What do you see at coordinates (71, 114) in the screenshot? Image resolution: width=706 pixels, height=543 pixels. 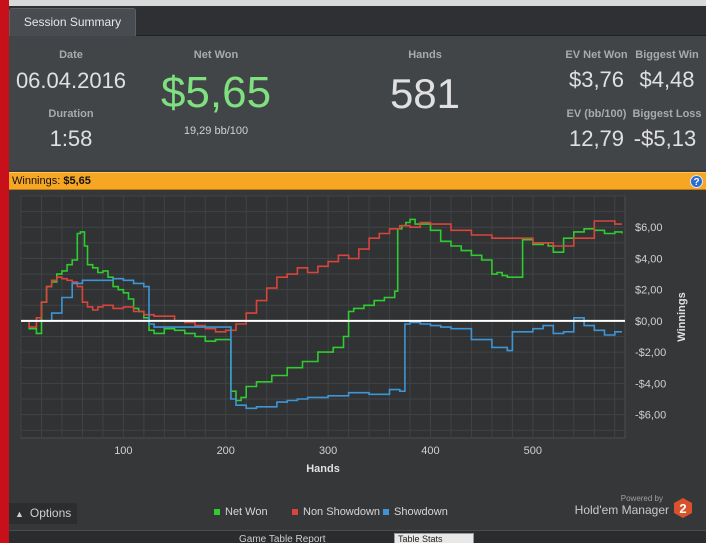 I see `duration-label: Duration` at bounding box center [71, 114].